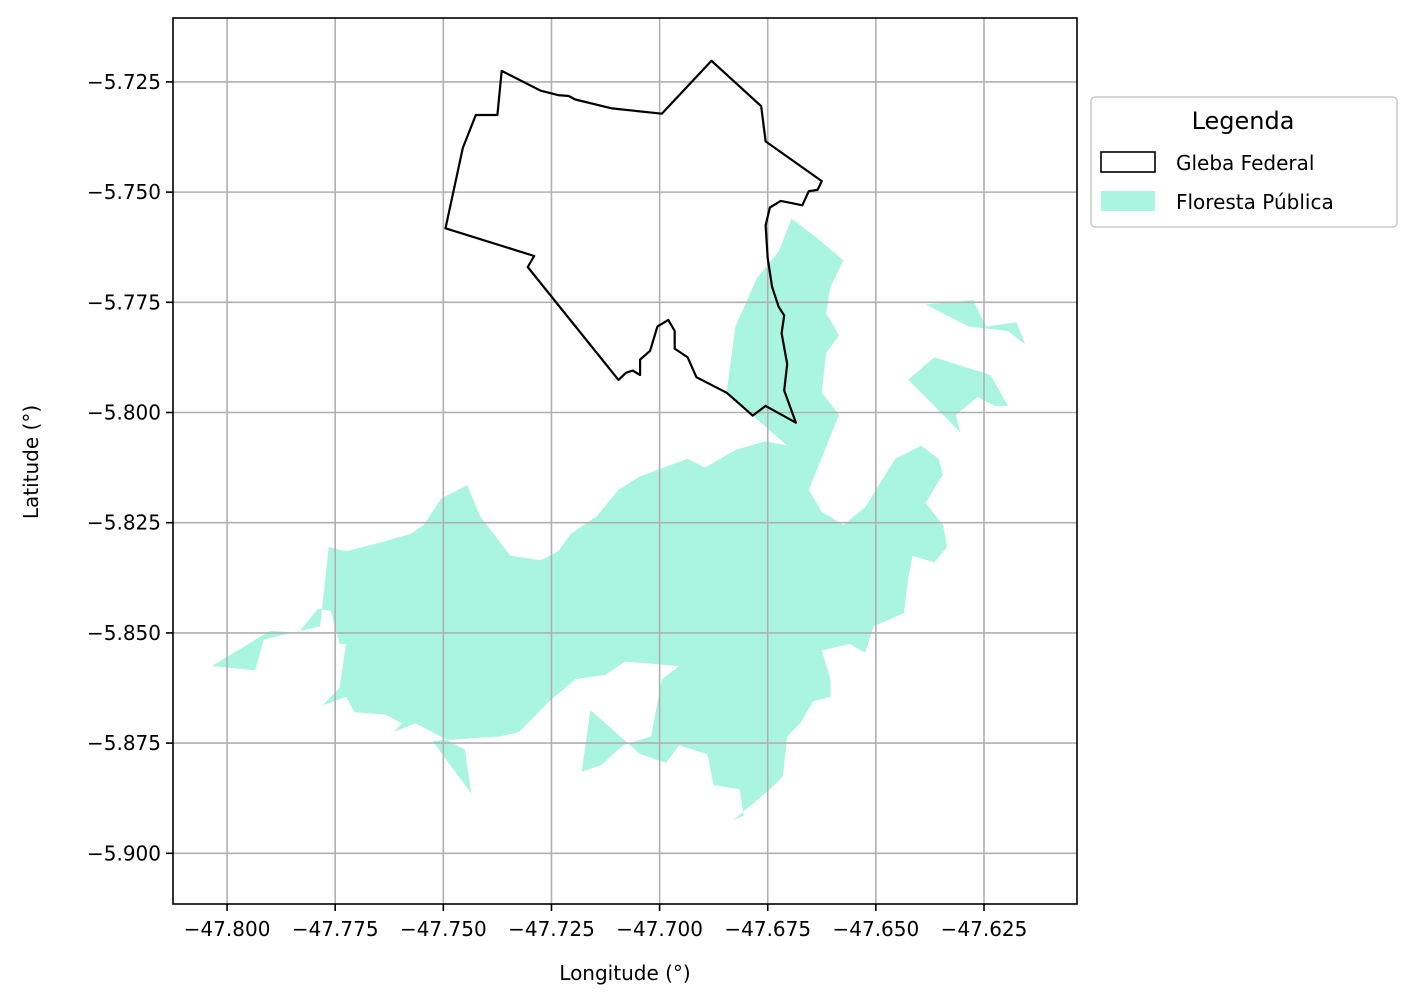 This screenshot has width=1416, height=1006. Describe the element at coordinates (984, 929) in the screenshot. I see `x-tick-label: −47.625` at that location.